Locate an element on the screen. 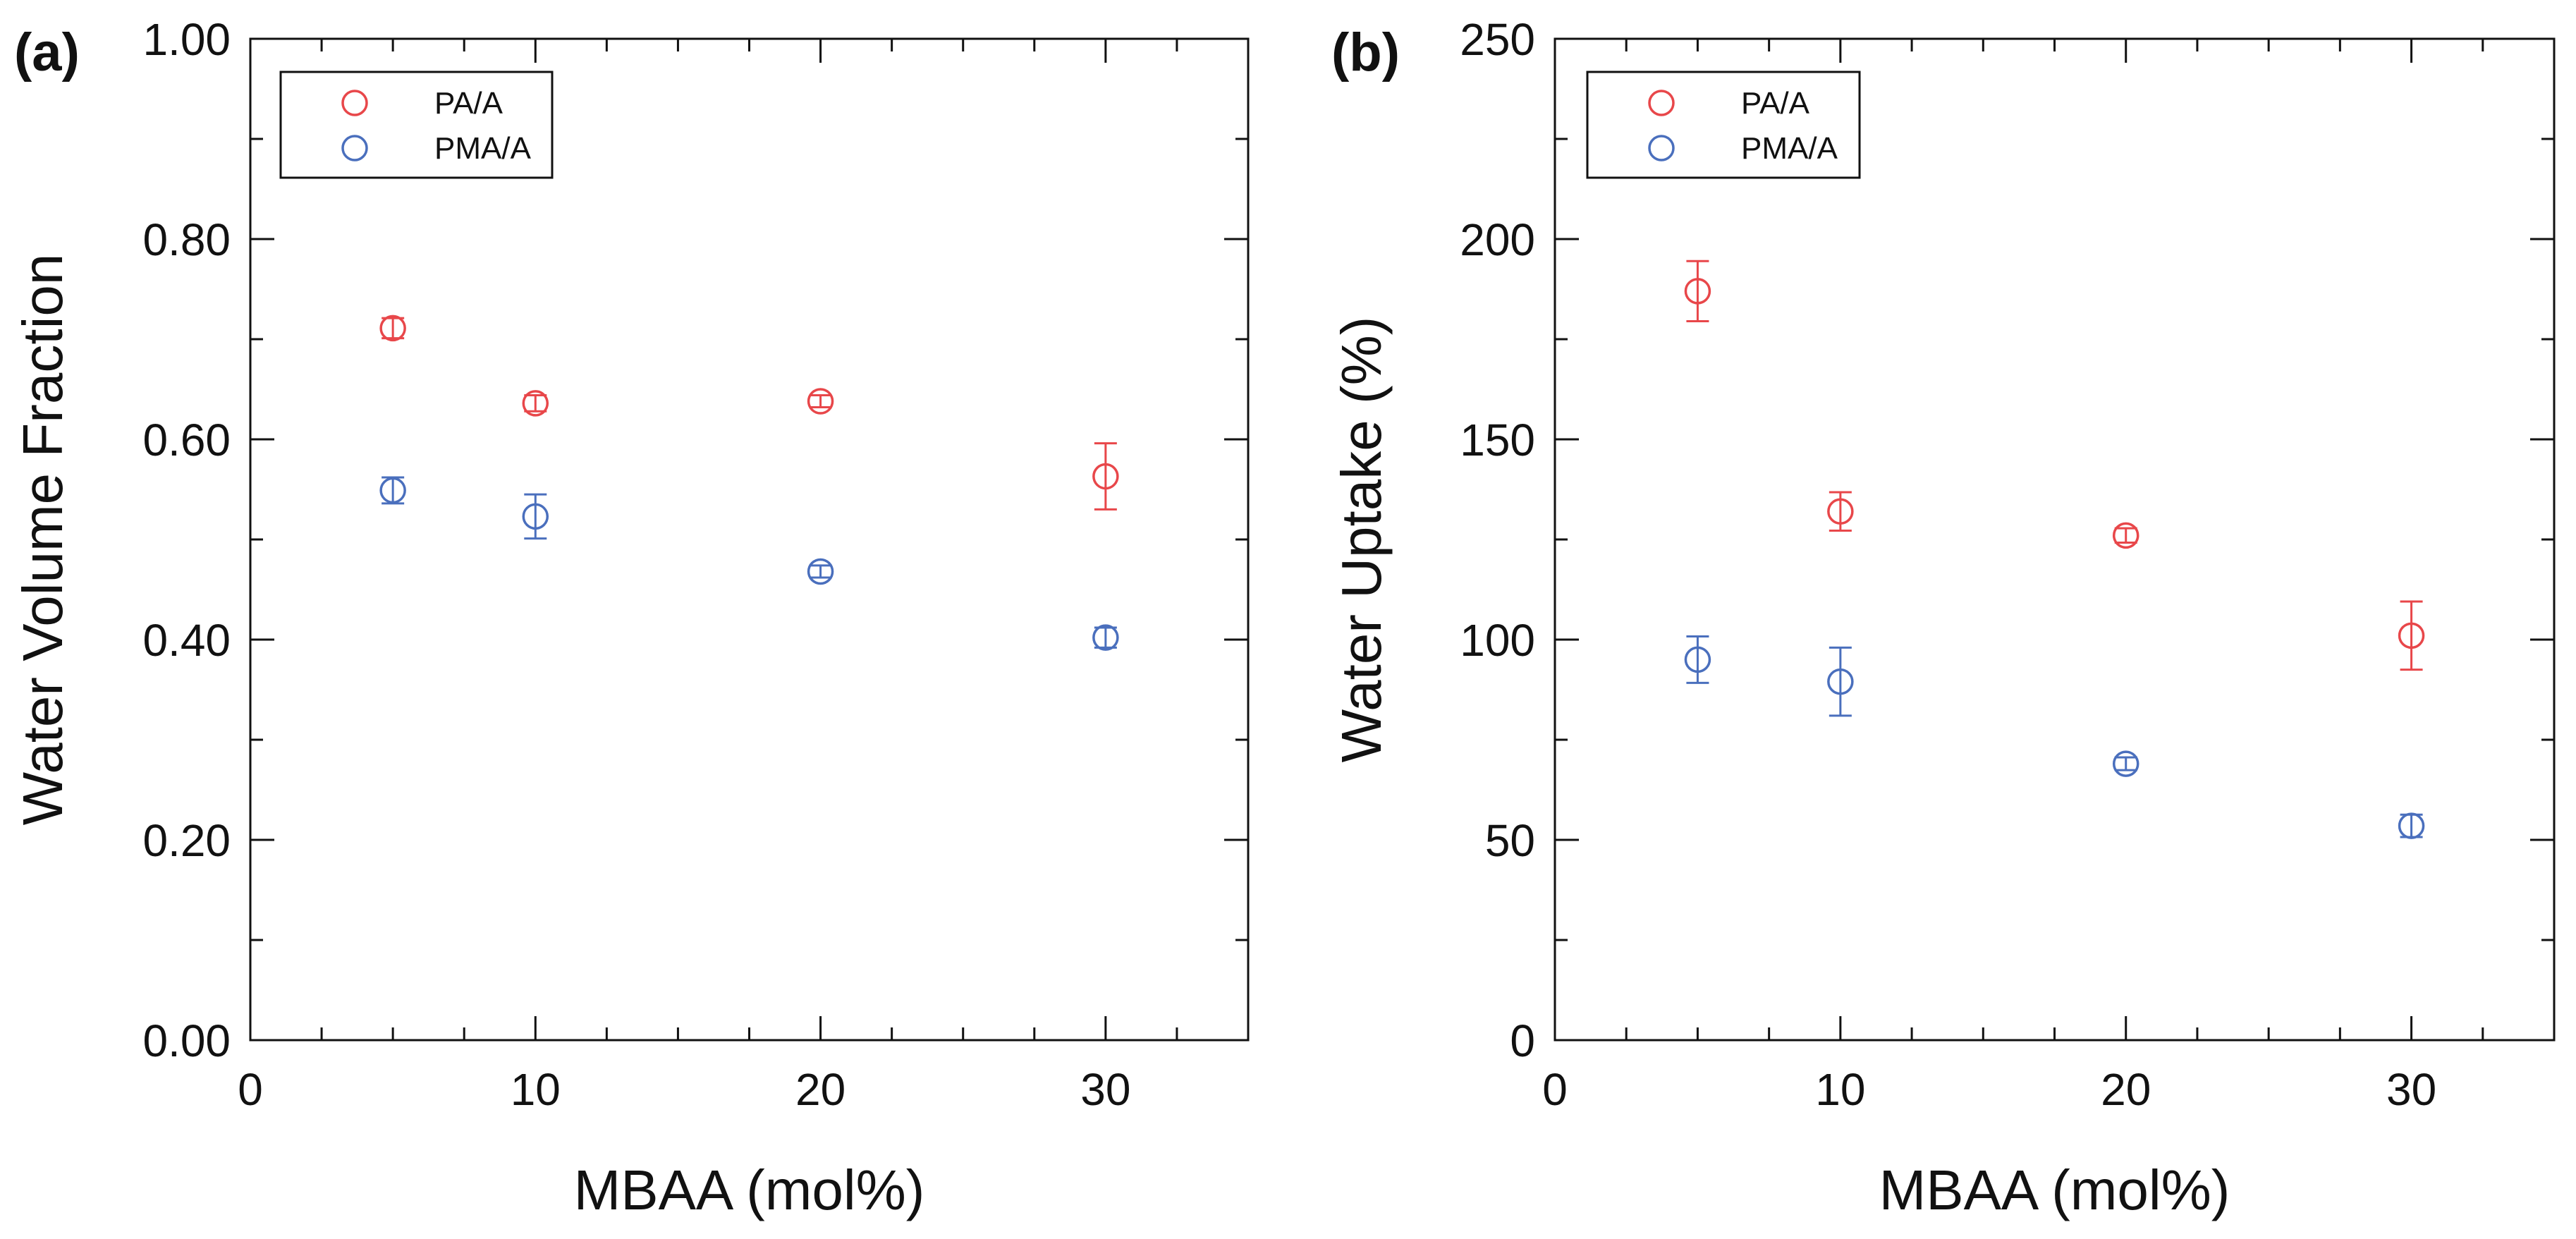  y-axis-title: Water Uptake (%) is located at coordinates (1362, 540).